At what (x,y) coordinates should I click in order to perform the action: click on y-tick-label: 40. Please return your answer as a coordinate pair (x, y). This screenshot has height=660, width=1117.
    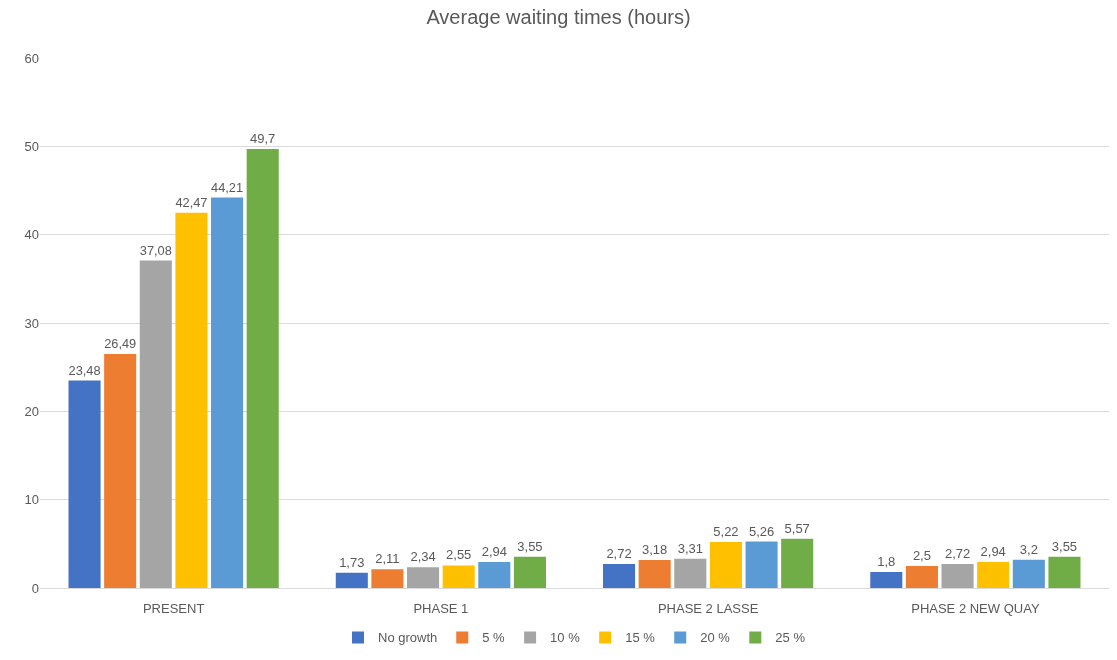
    Looking at the image, I should click on (31, 235).